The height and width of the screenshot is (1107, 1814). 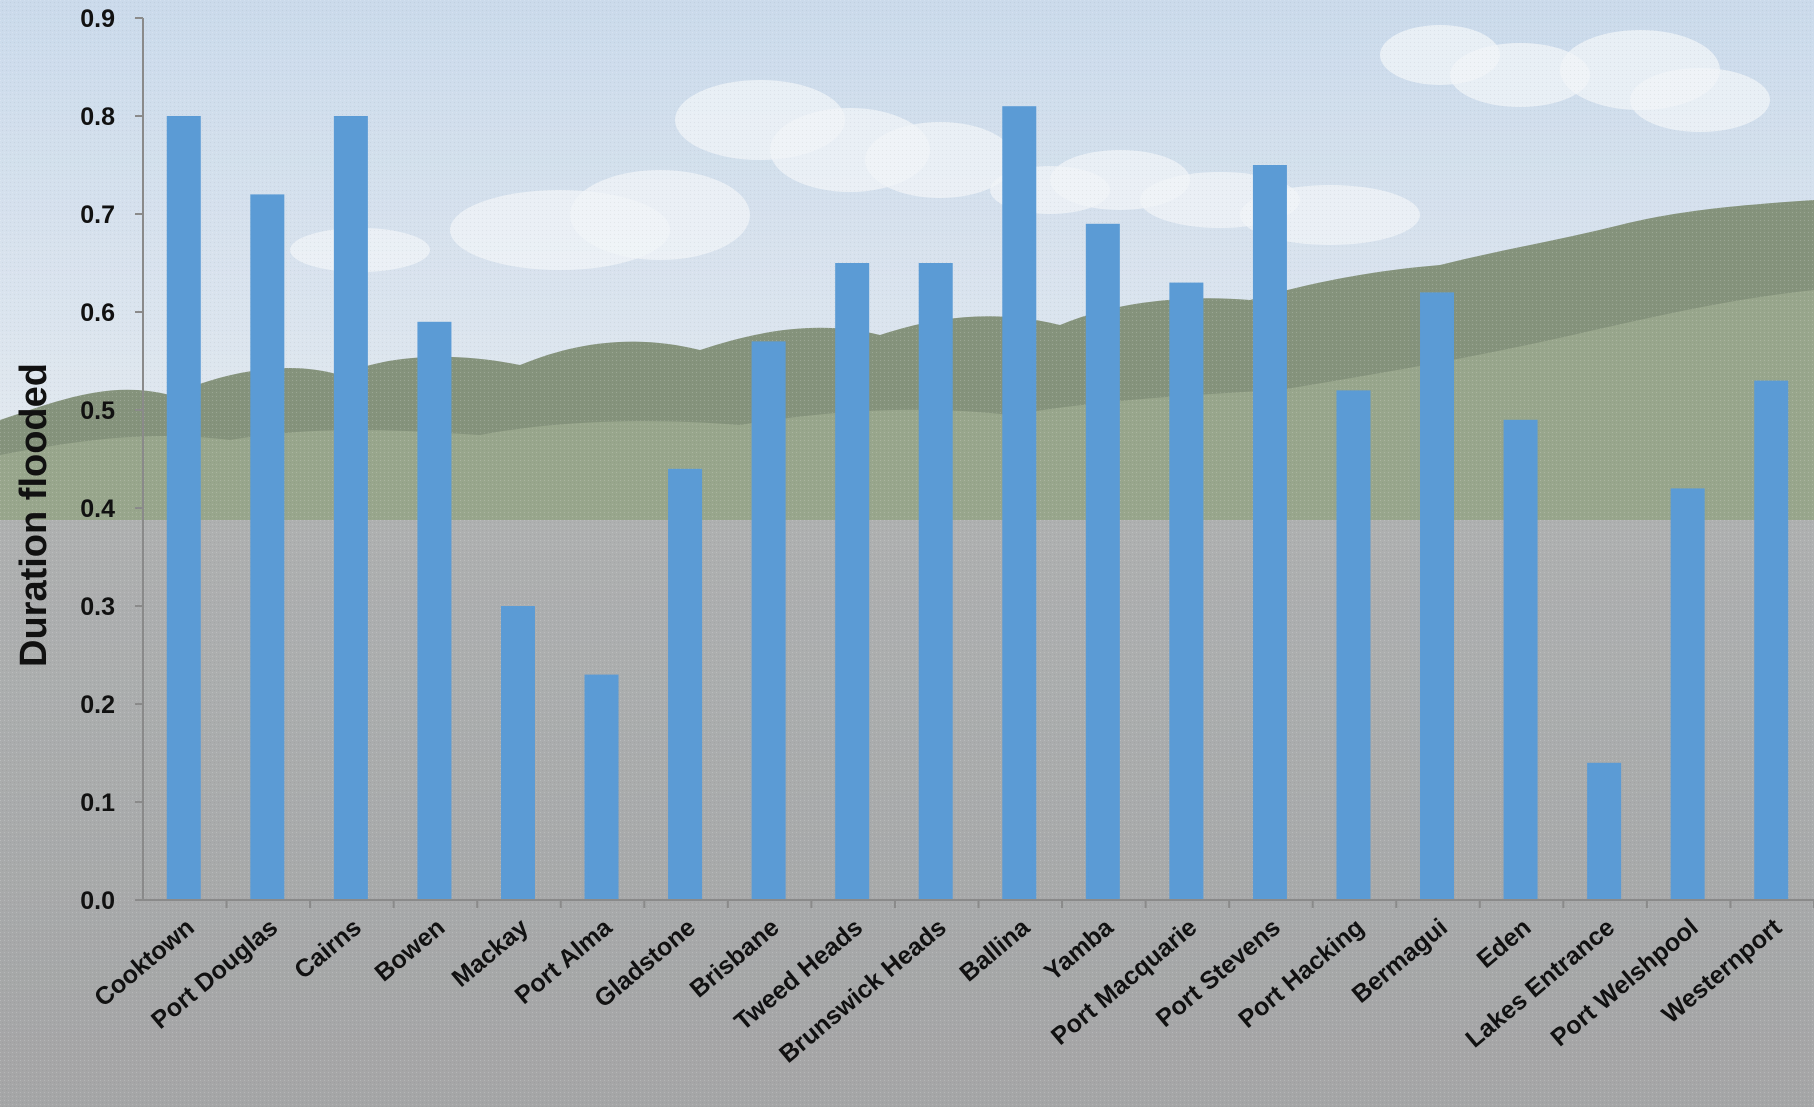 What do you see at coordinates (1353, 645) in the screenshot?
I see `bar-port-hacking` at bounding box center [1353, 645].